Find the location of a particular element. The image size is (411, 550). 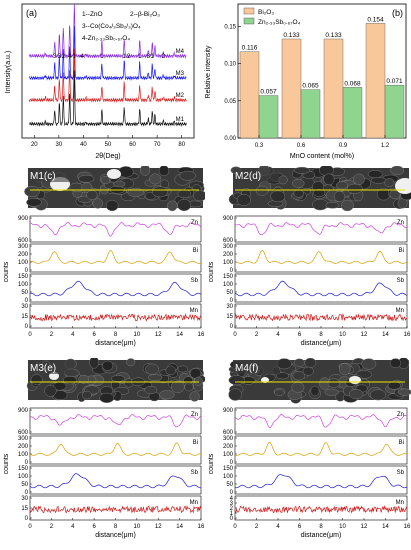

bar-y-tick-label: 0.05 is located at coordinates (230, 102).